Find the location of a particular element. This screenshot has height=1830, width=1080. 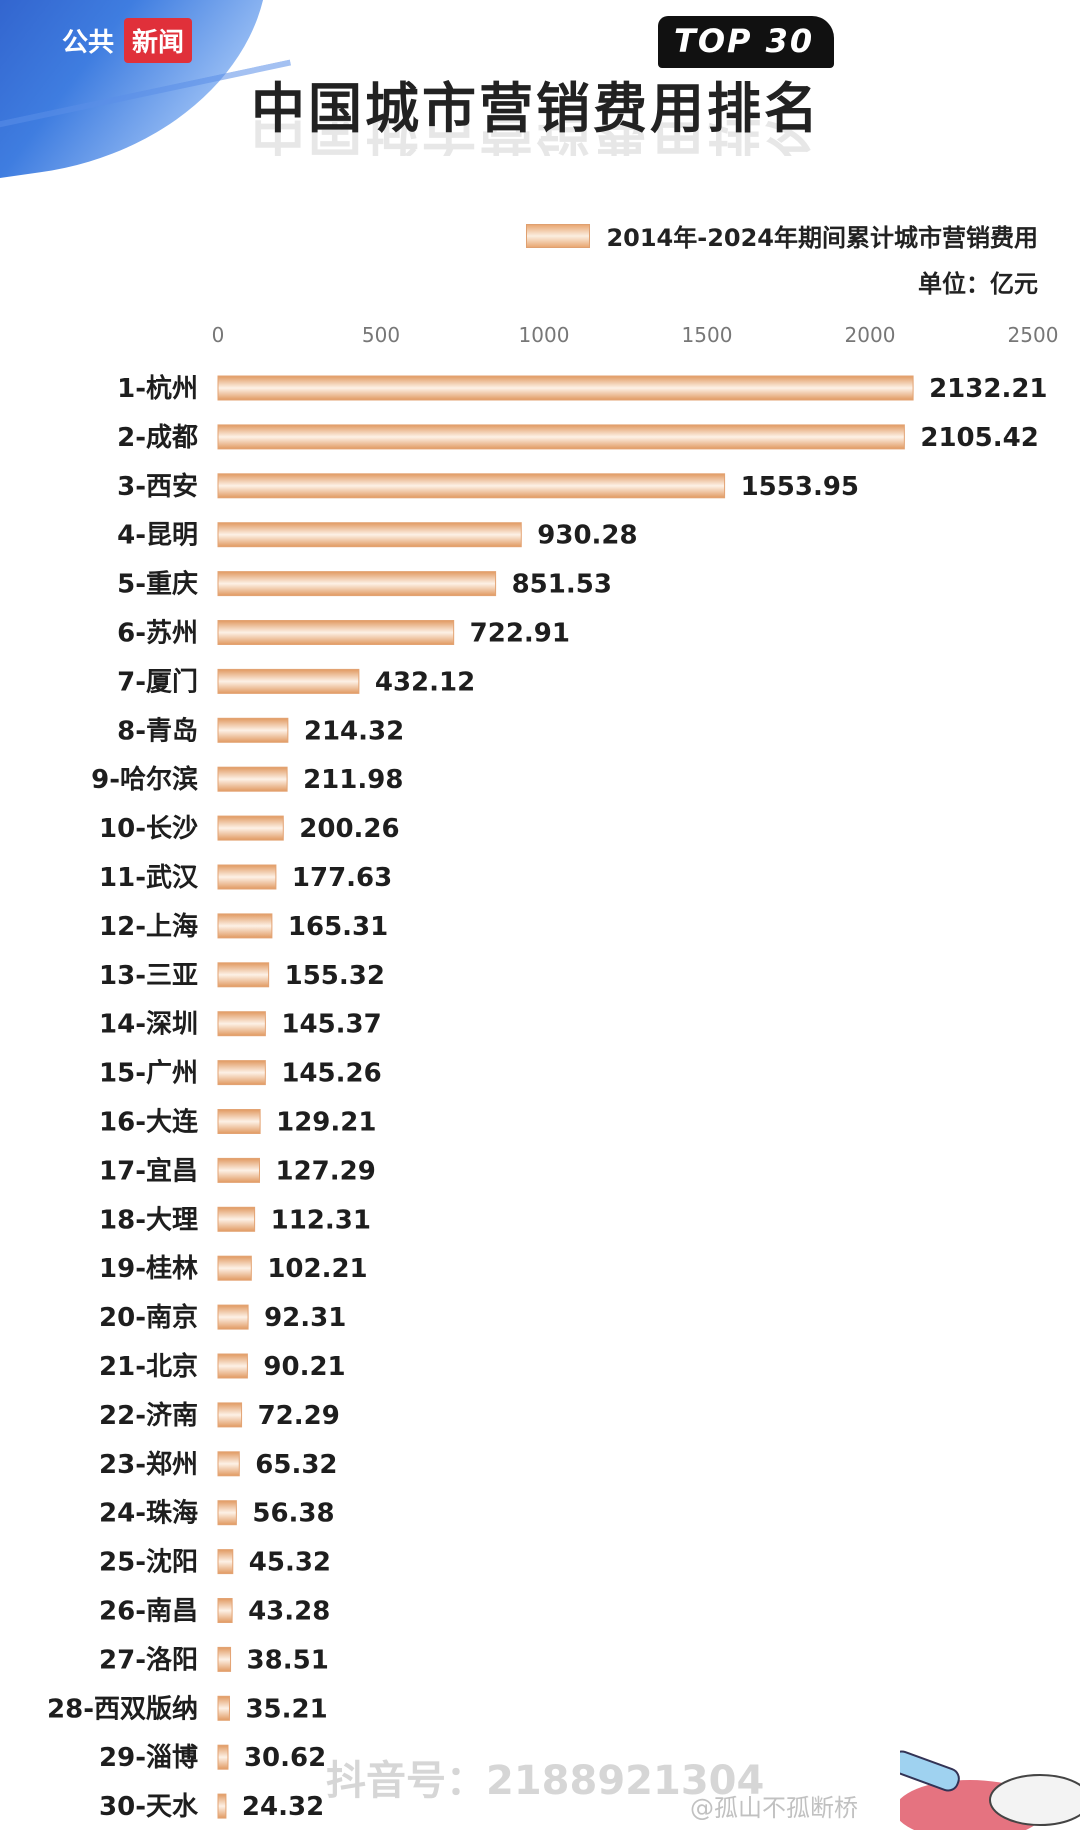

value-label: 24.32 is located at coordinates (283, 1807).